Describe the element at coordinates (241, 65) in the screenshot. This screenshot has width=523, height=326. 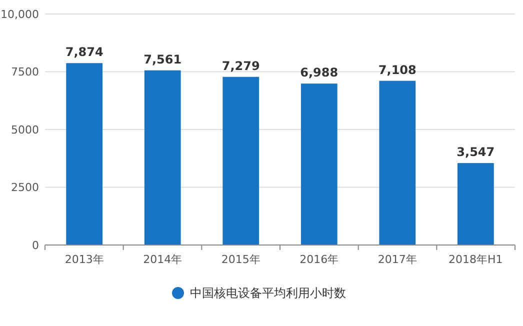
I see `data-label: 7,279` at that location.